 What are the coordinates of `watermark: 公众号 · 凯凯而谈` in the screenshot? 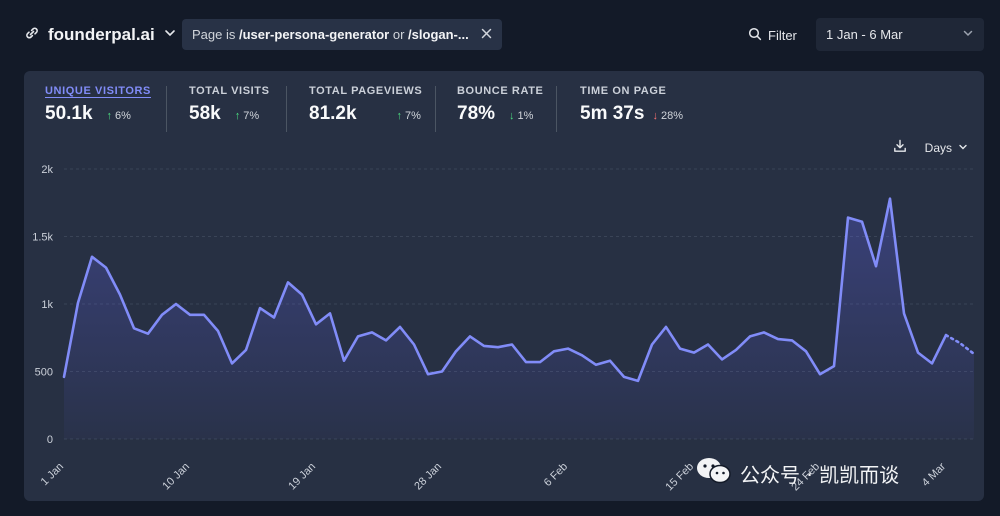 It's located at (797, 473).